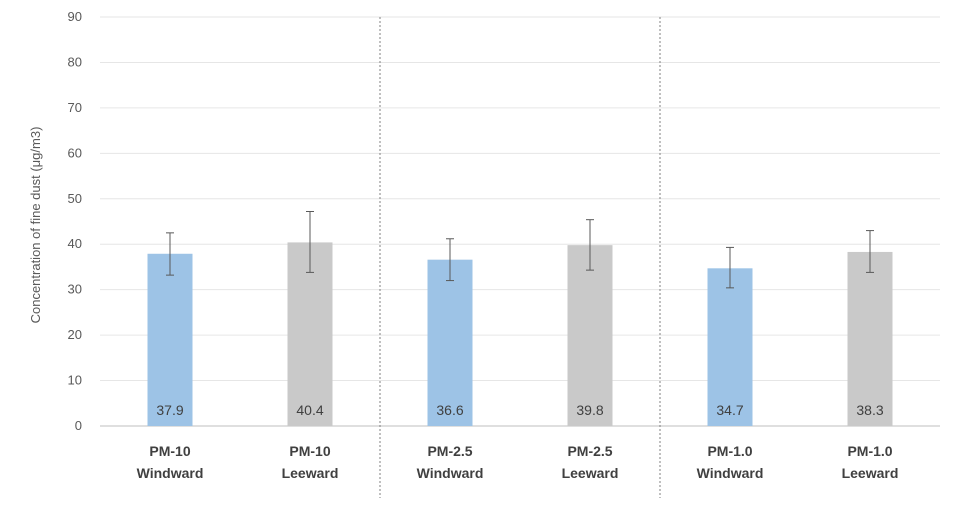  What do you see at coordinates (75, 61) in the screenshot?
I see `y-tick-label: 80` at bounding box center [75, 61].